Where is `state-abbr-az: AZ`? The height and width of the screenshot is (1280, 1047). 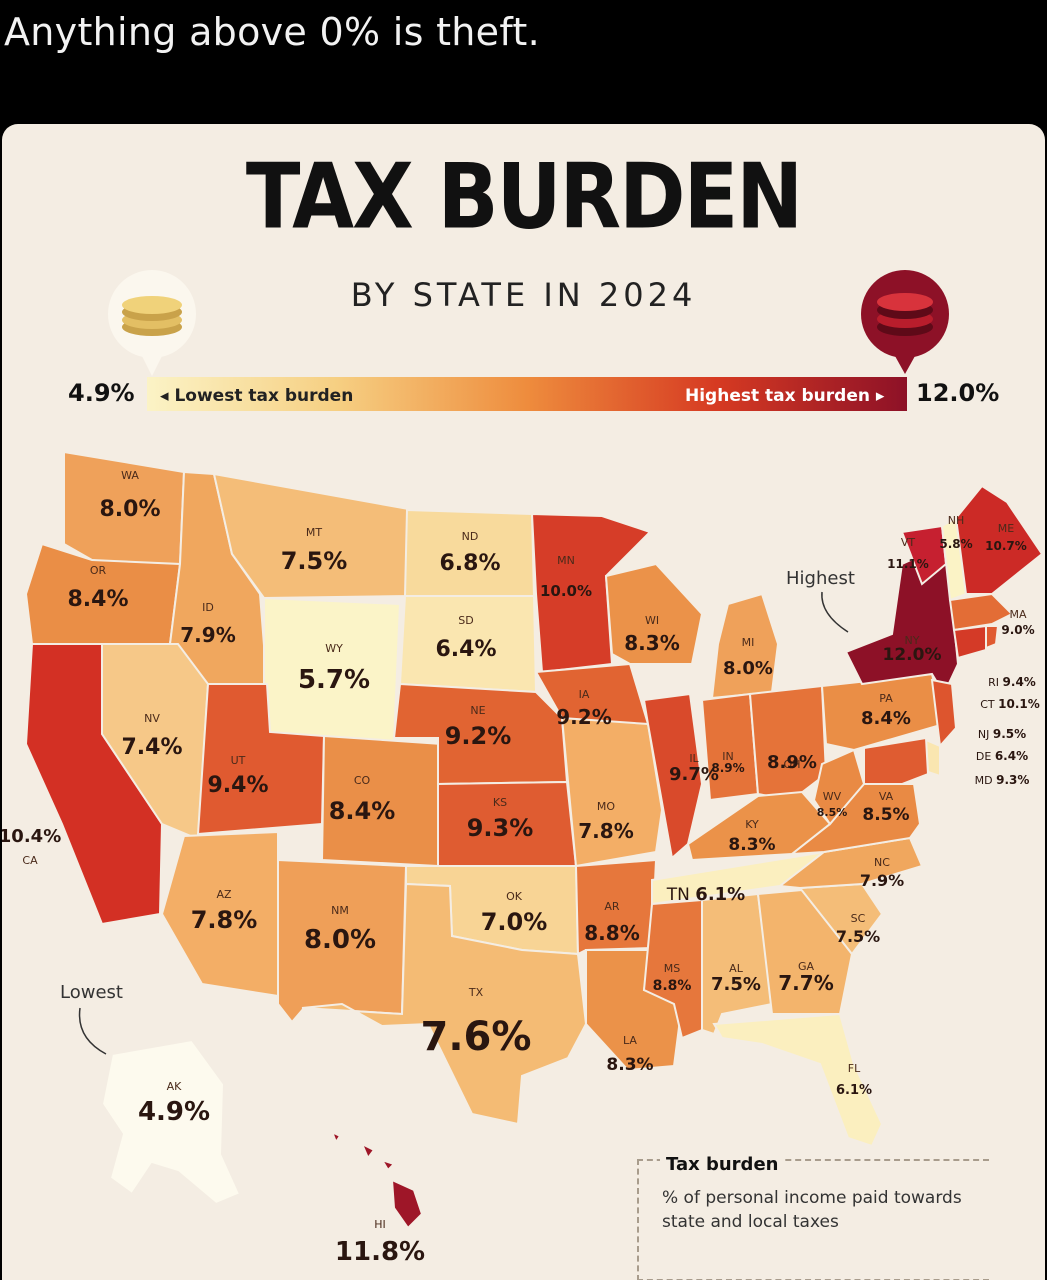
state-abbr-az: AZ is located at coordinates (224, 894).